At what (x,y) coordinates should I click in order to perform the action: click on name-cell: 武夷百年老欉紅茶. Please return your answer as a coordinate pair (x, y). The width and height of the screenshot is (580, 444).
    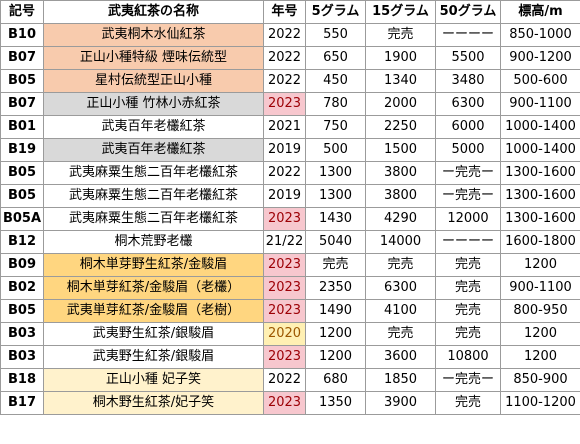
    Looking at the image, I should click on (153, 150).